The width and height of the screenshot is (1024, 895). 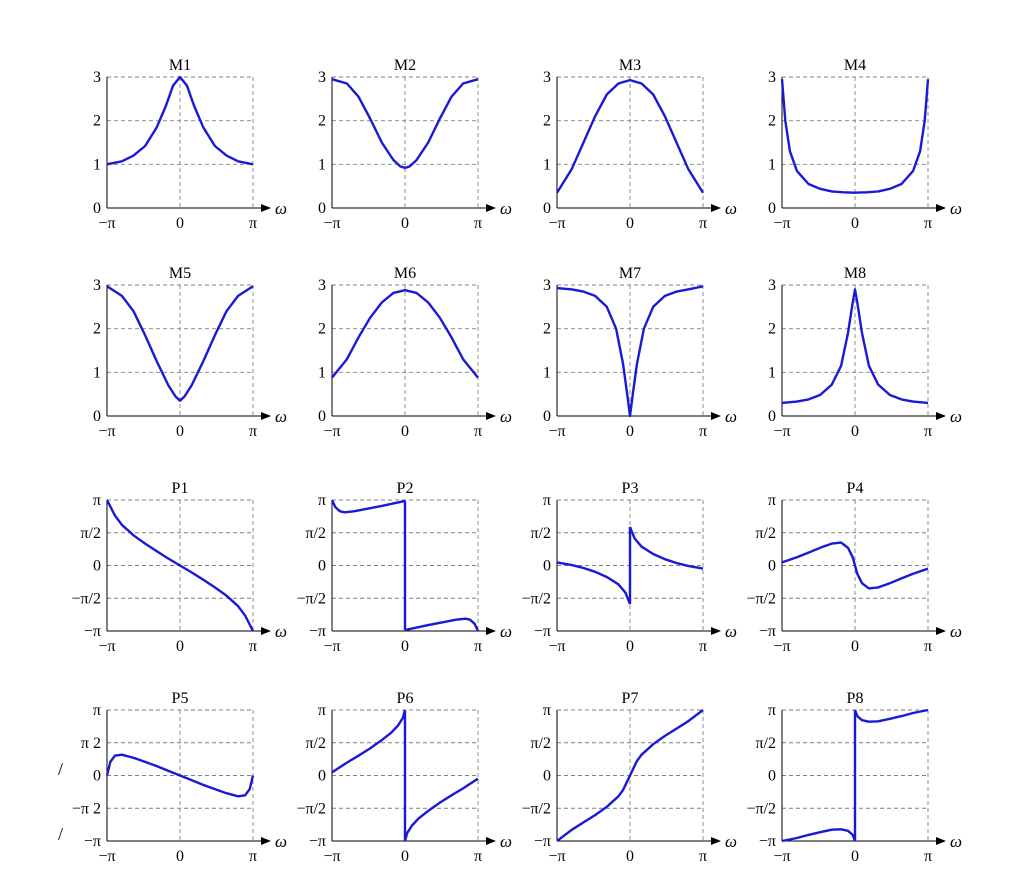 I want to click on y-tick-label: π 2, so click(x=91, y=743).